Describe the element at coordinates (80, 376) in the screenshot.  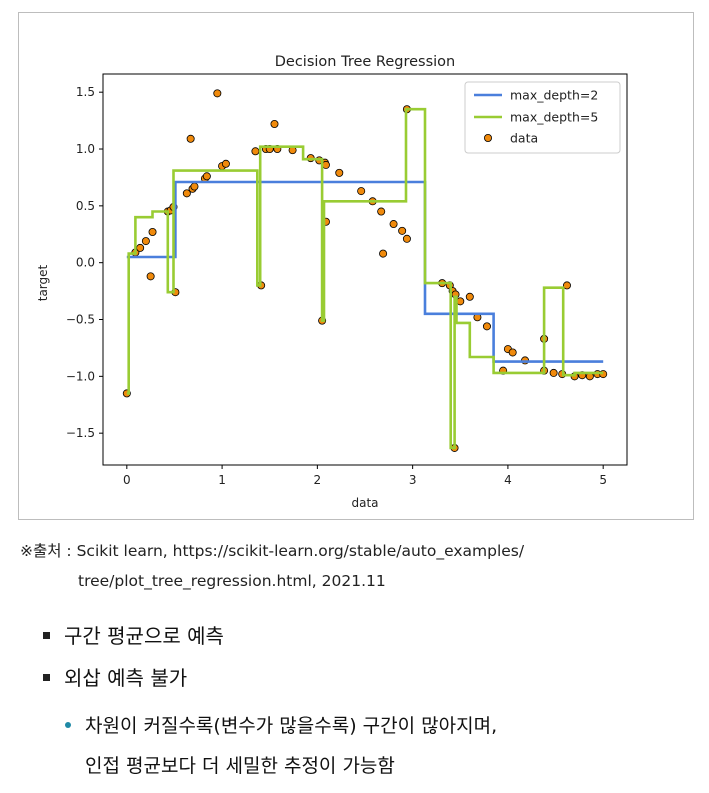
I see `y-tick-label: −1.0` at that location.